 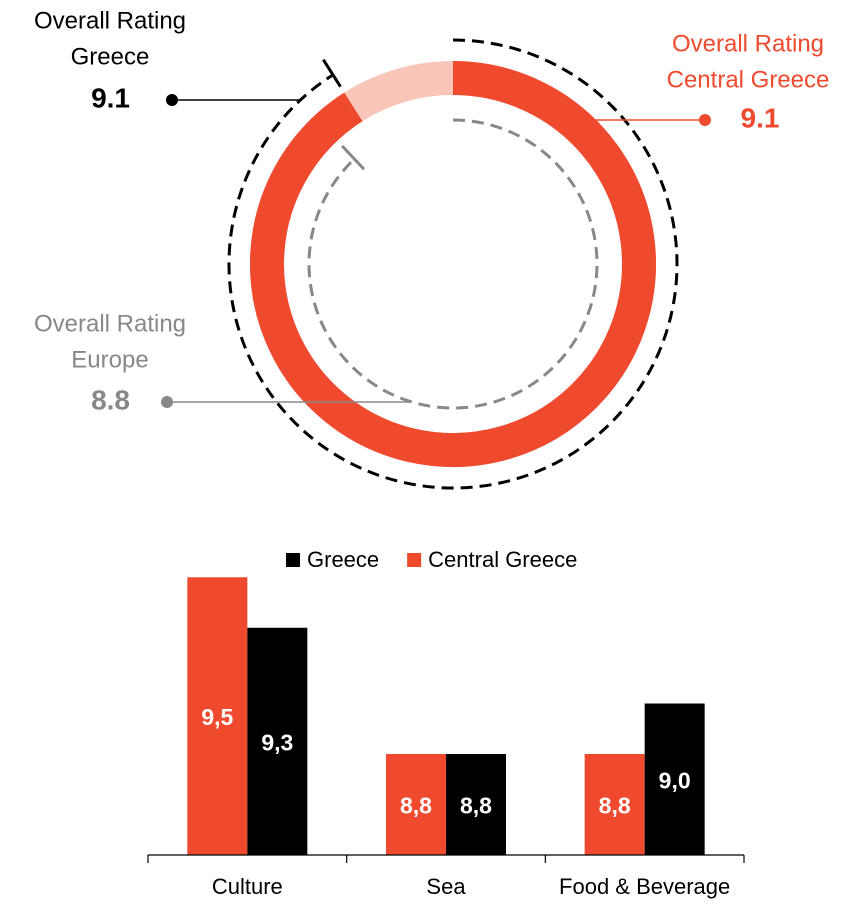 I want to click on bar-value-label: 9,0, so click(x=675, y=780).